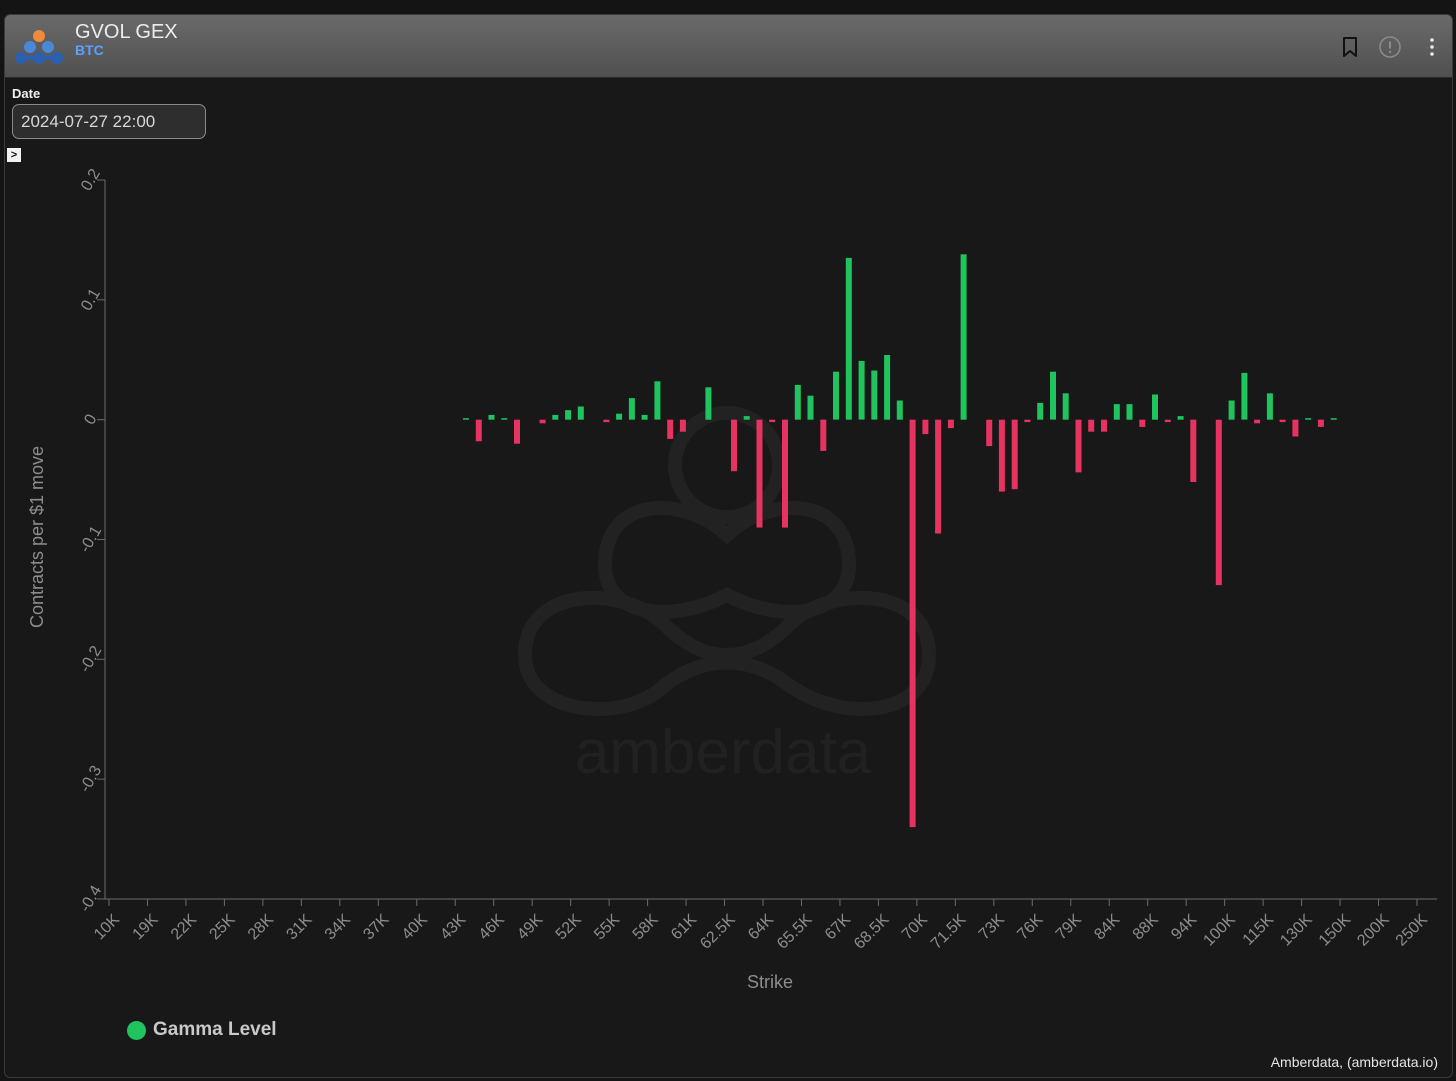 This screenshot has height=1081, width=1456. Describe the element at coordinates (91, 180) in the screenshot. I see `y-tick-label: 0.2` at that location.